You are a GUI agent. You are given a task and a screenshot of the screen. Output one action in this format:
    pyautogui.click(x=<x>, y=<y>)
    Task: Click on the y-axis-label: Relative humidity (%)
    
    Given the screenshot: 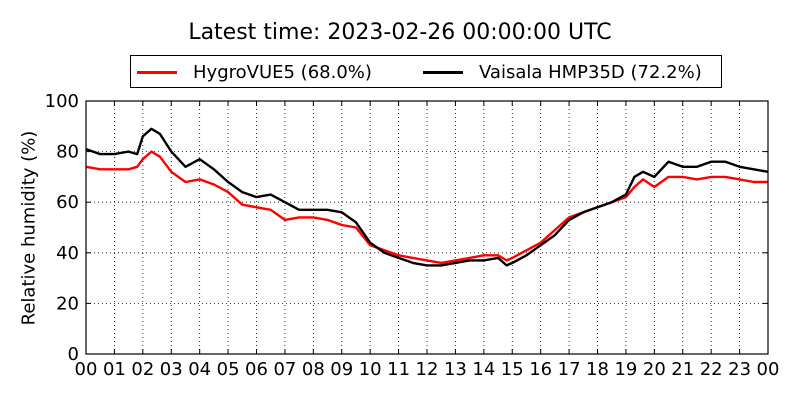 What is the action you would take?
    pyautogui.click(x=29, y=228)
    